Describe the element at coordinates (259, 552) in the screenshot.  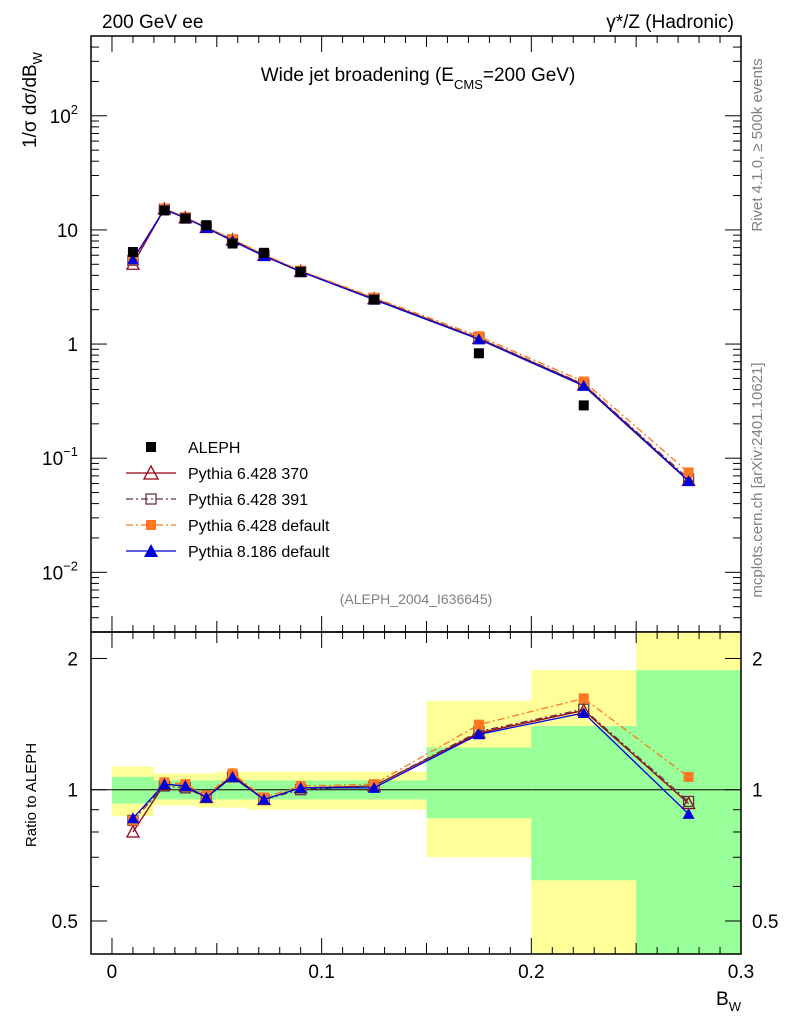
I see `legend-label: Pythia 8.186 default` at that location.